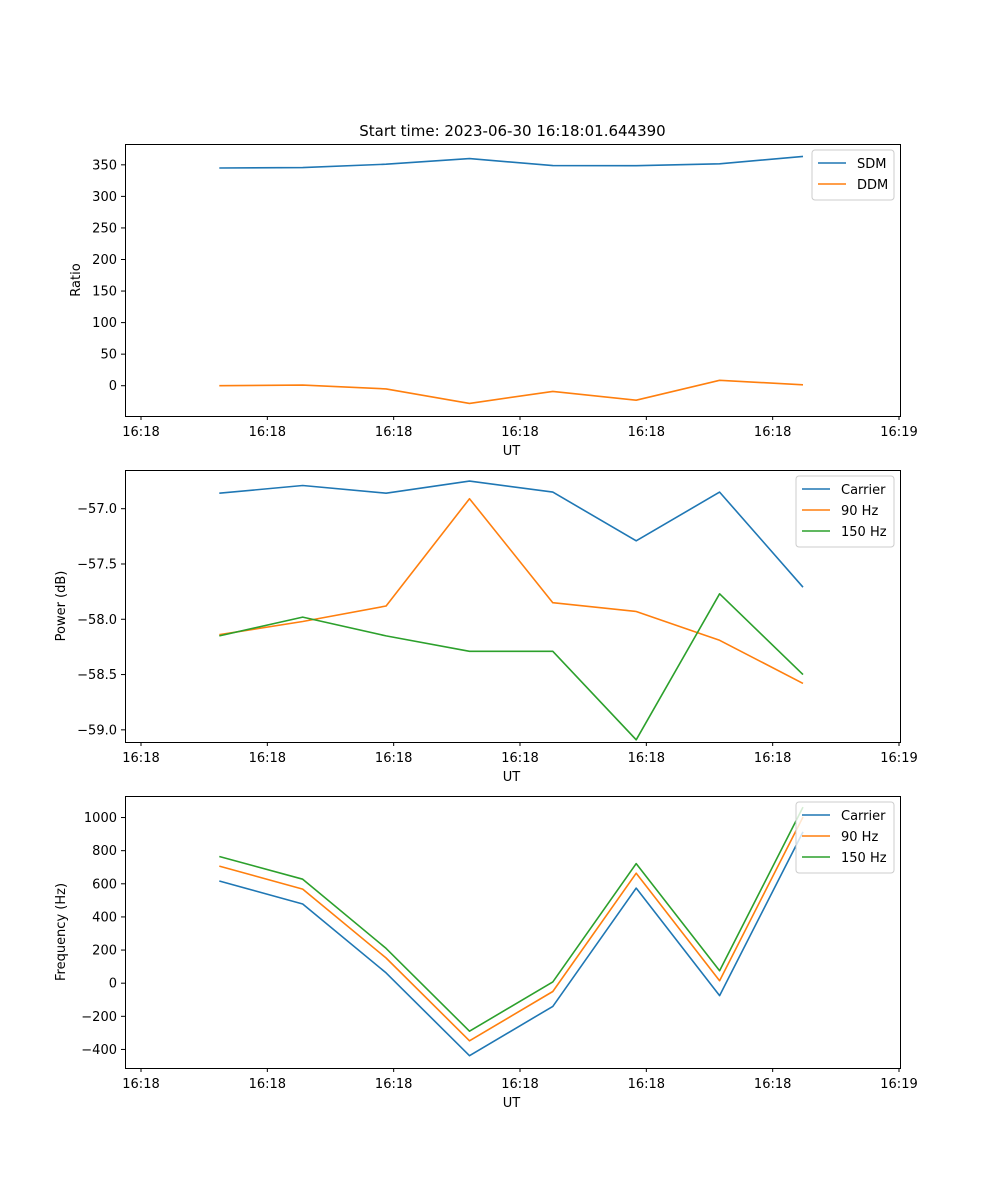 The height and width of the screenshot is (1200, 1000). Describe the element at coordinates (512, 131) in the screenshot. I see `chart-title: Start time: 2023-06-30 16:18:01.644390` at that location.